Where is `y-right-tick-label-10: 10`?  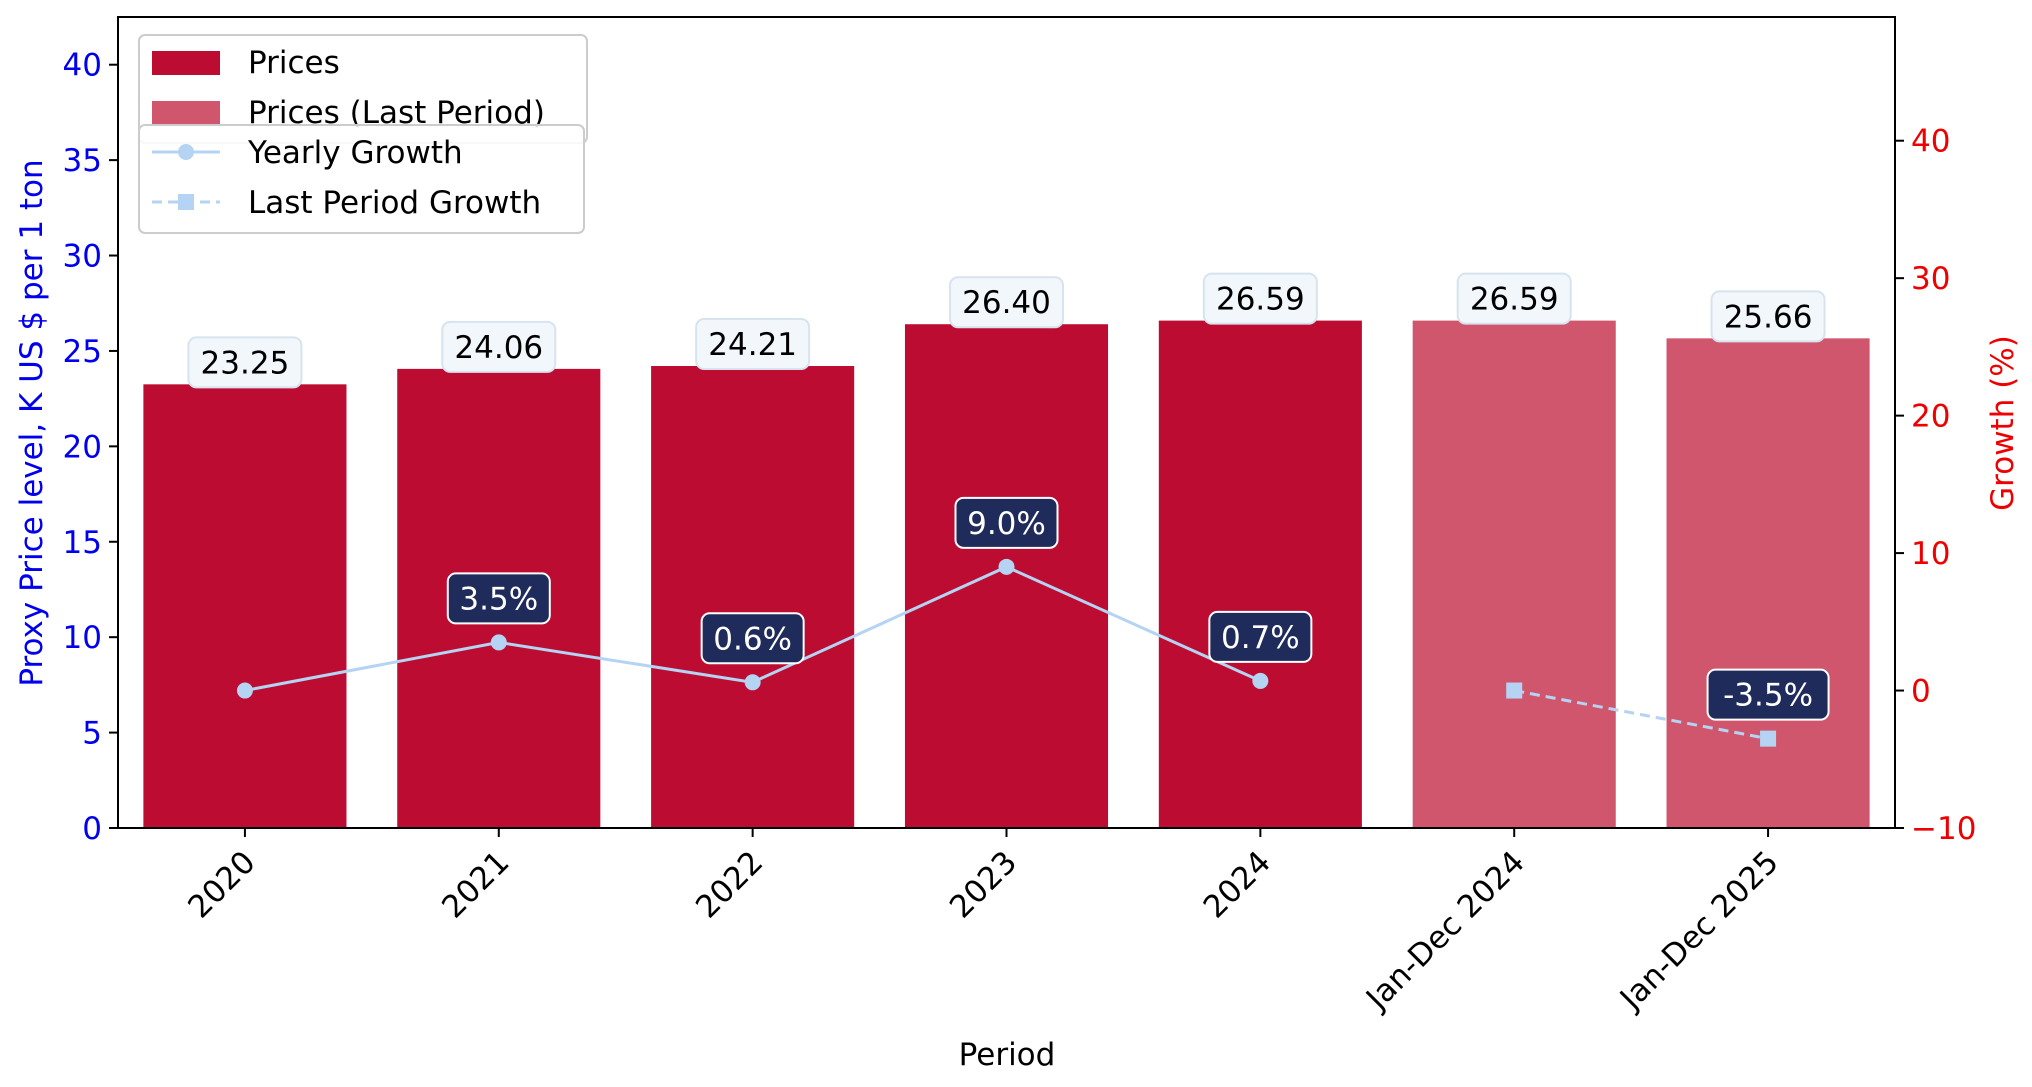 y-right-tick-label-10: 10 is located at coordinates (1930, 554).